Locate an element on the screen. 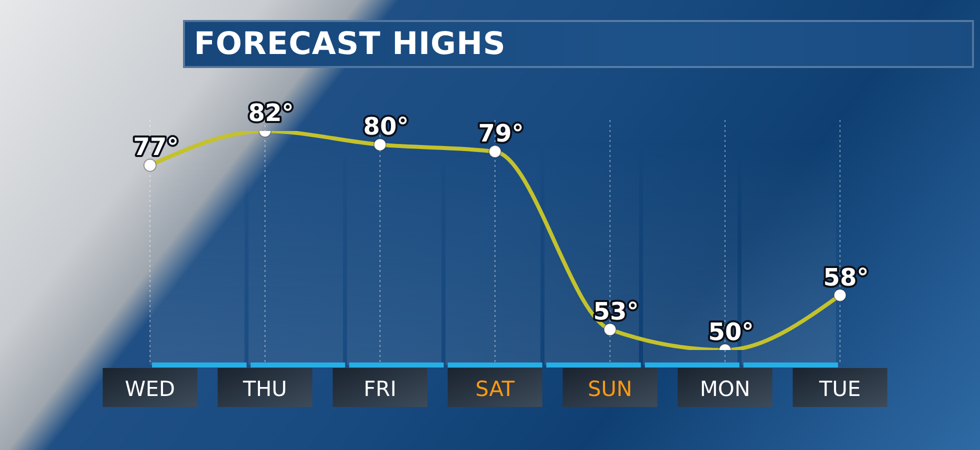 The height and width of the screenshot is (450, 980). x-tick-label: FRI is located at coordinates (380, 389).